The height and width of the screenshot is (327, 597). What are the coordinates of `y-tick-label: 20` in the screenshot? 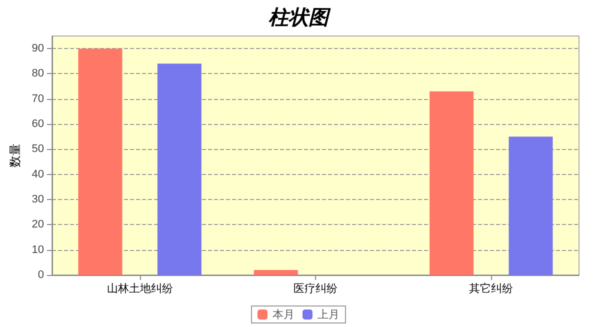 It's located at (38, 224).